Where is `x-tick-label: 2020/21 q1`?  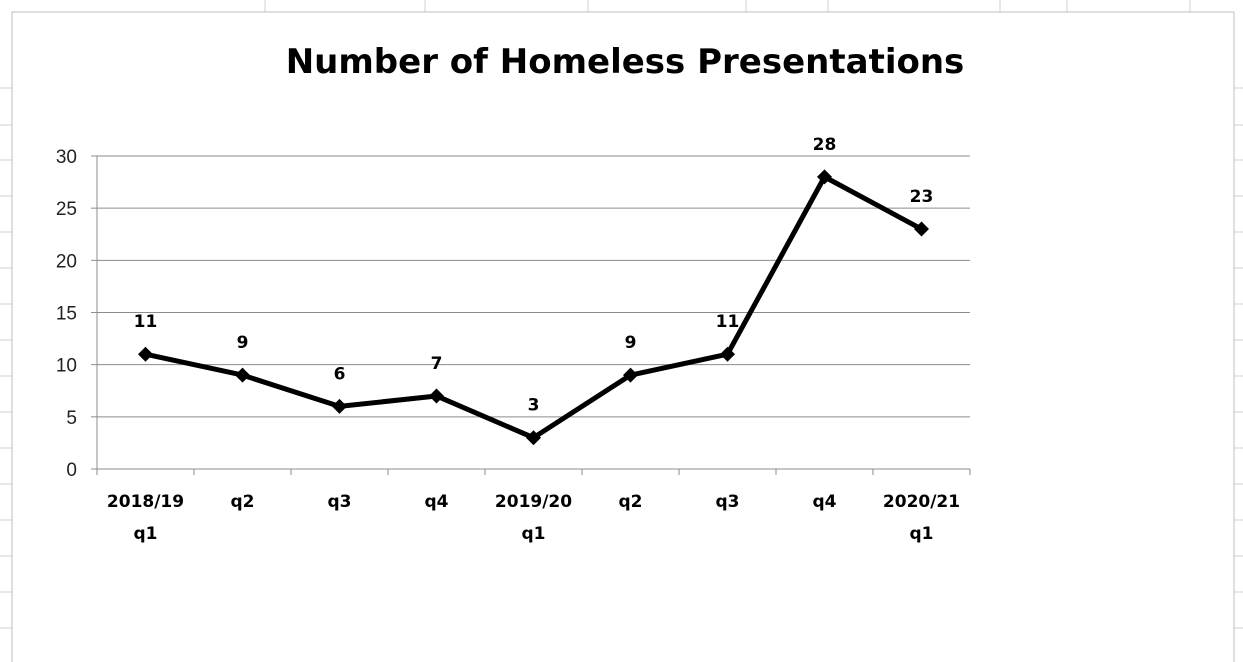 x-tick-label: 2020/21 q1 is located at coordinates (921, 518).